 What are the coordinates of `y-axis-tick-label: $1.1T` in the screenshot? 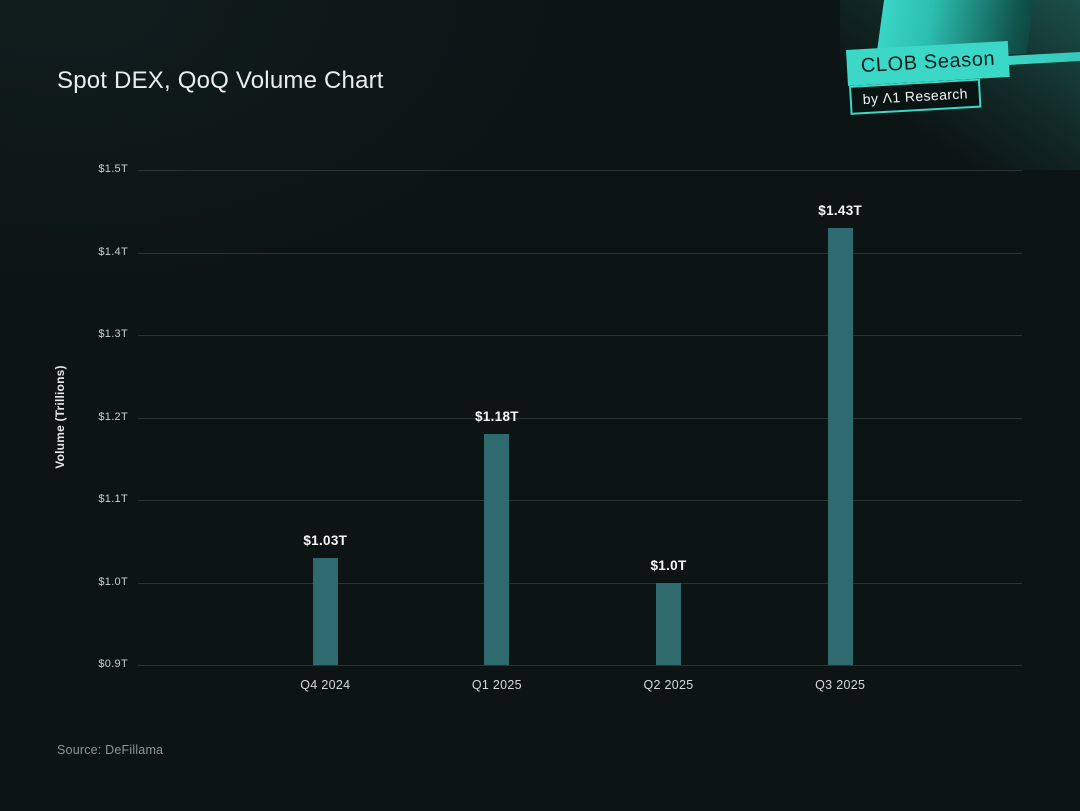 It's located at (113, 499).